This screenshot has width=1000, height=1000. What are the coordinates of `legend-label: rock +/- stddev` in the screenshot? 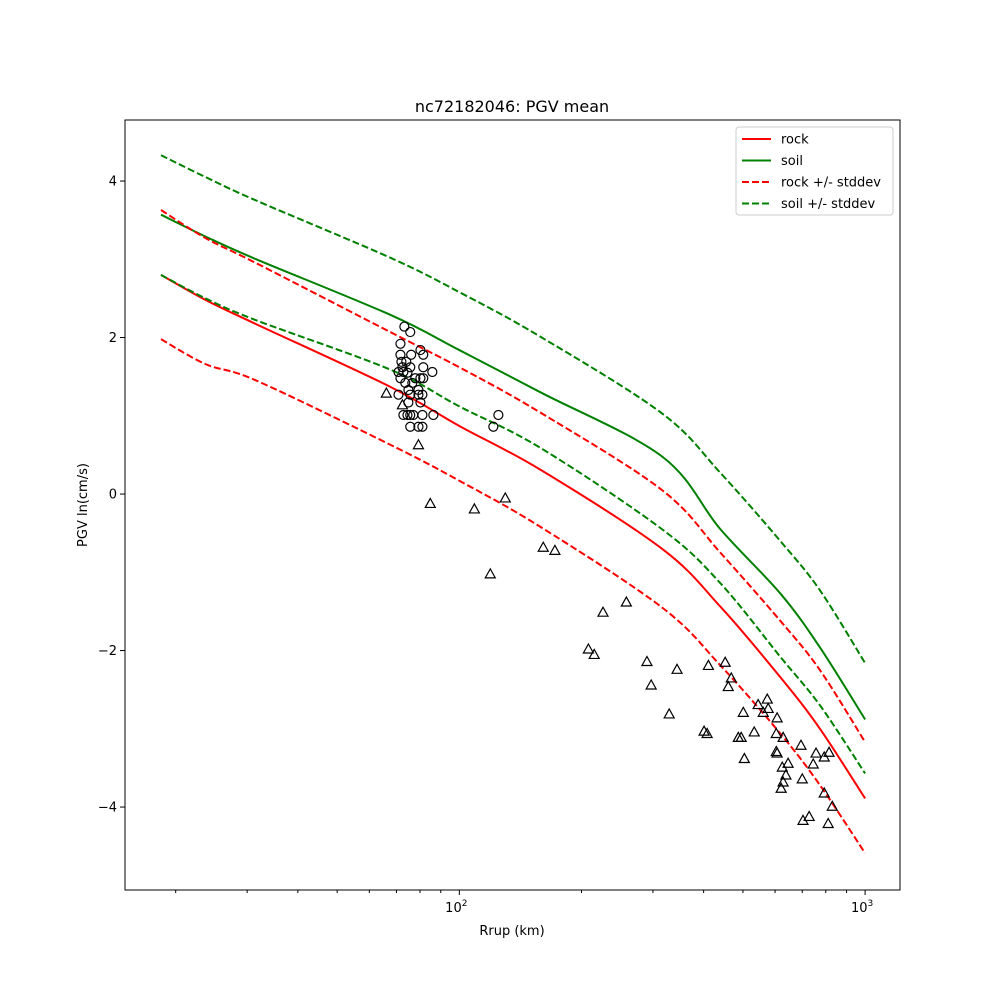 It's located at (831, 183).